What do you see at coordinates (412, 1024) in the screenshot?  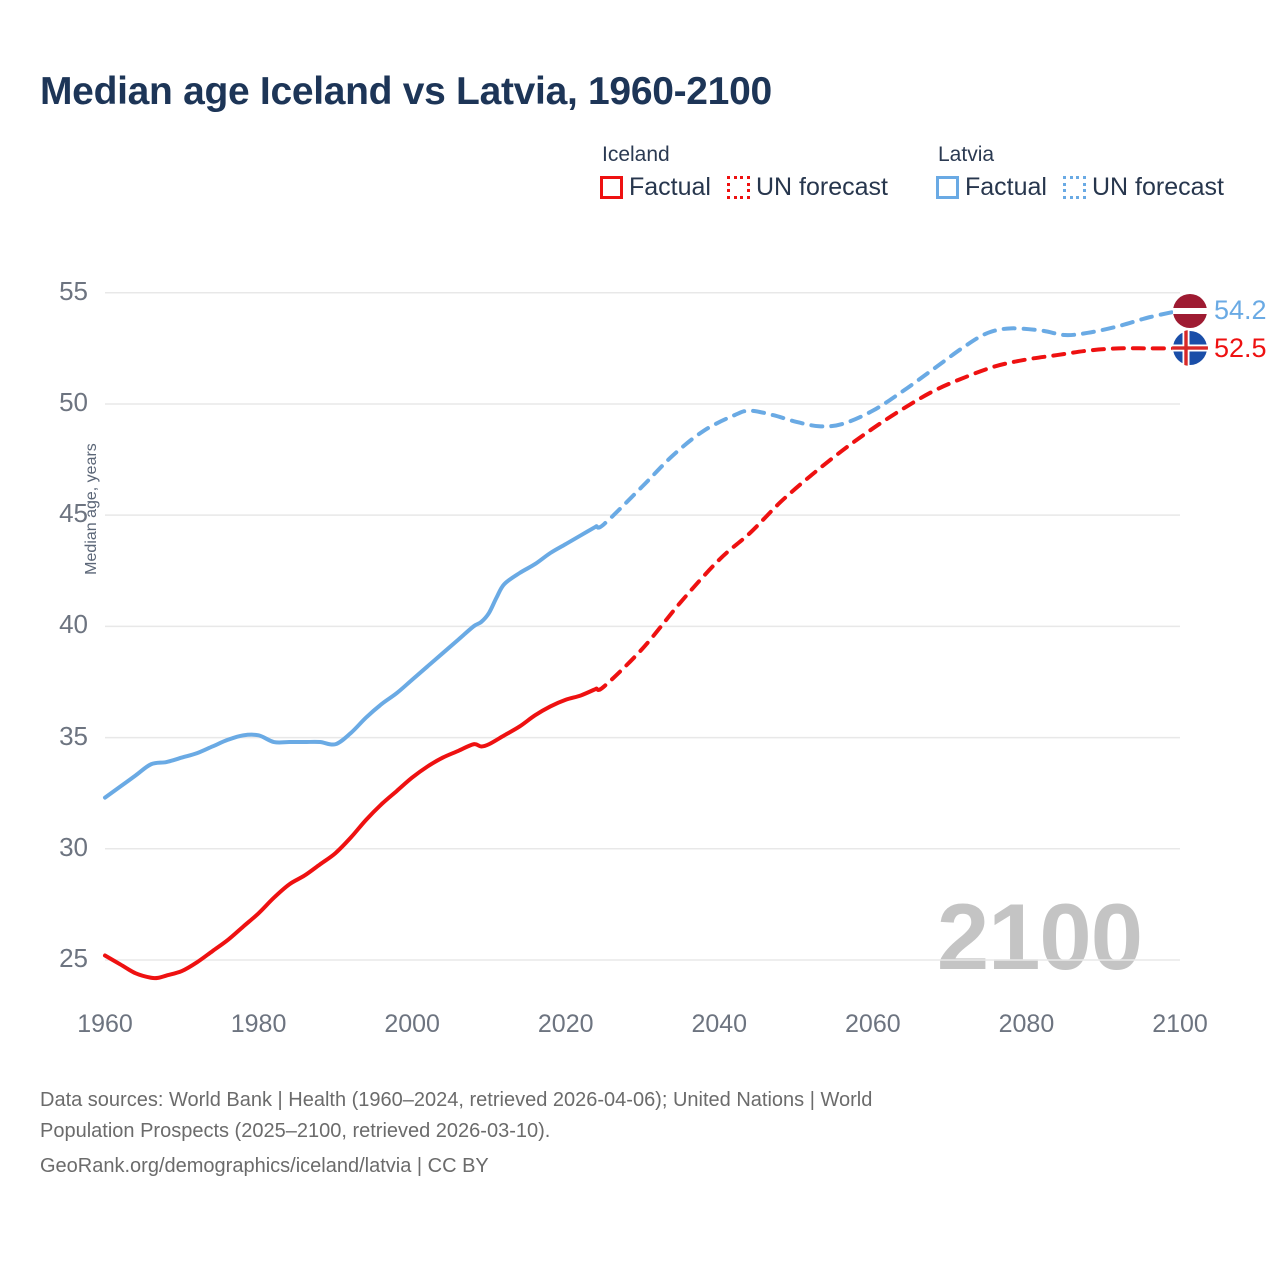 I see `x-tick-label: 2000` at bounding box center [412, 1024].